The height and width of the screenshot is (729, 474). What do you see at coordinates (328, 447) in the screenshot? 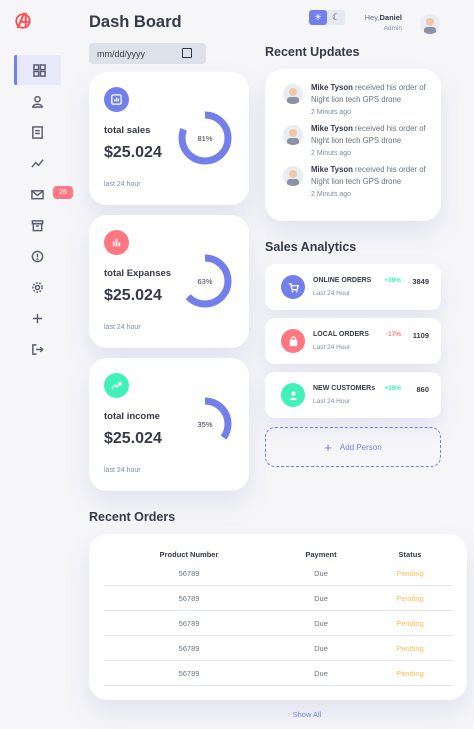
I see `add-icon: +` at bounding box center [328, 447].